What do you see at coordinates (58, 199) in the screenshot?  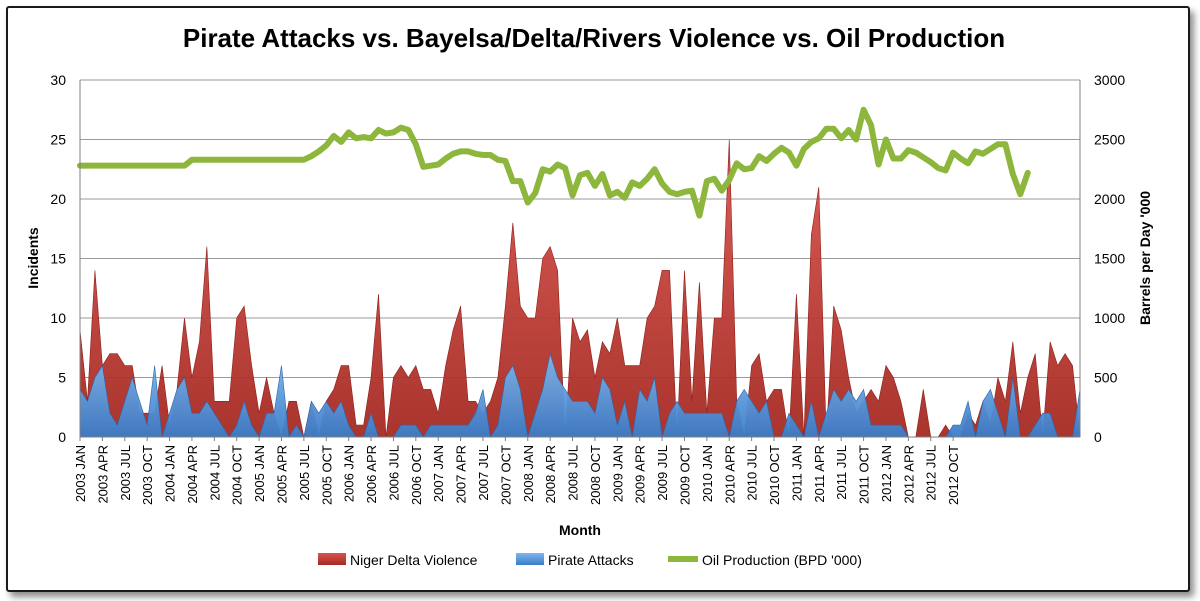 I see `y-tick-label: 20` at bounding box center [58, 199].